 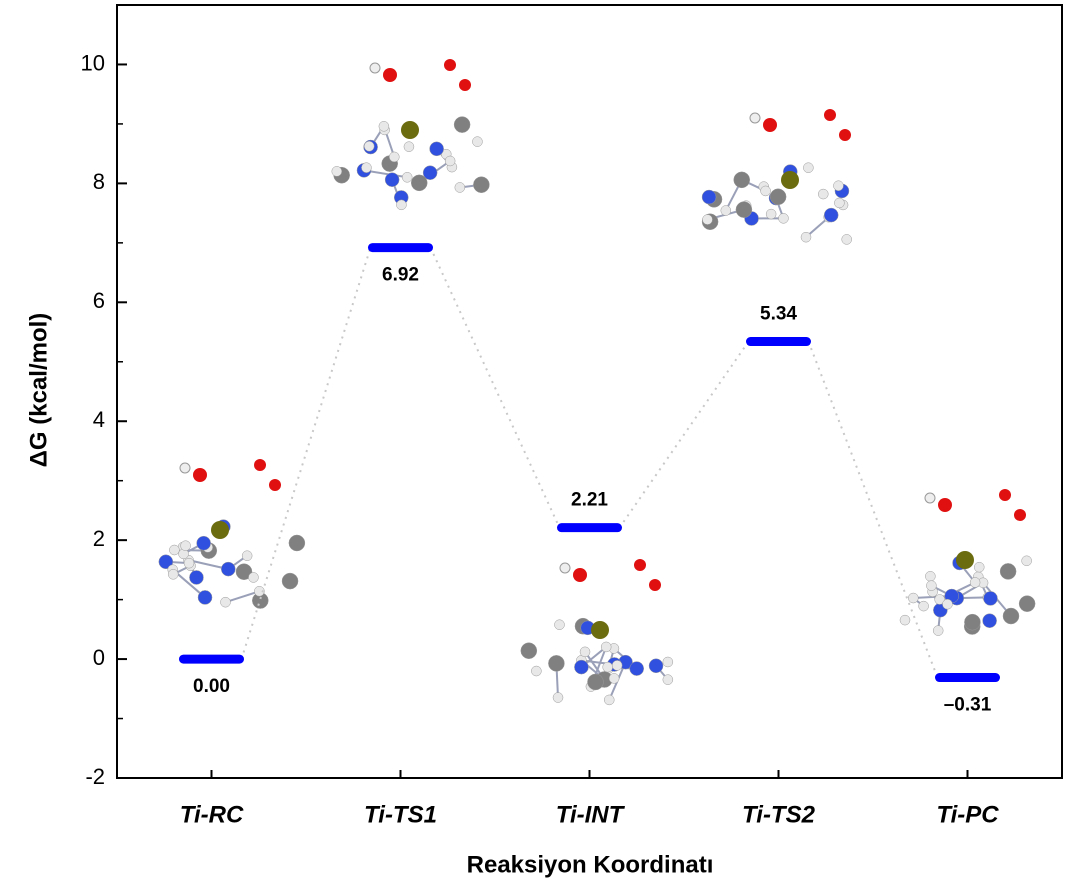 I want to click on x-tick-label: Ti-PC, so click(x=967, y=814).